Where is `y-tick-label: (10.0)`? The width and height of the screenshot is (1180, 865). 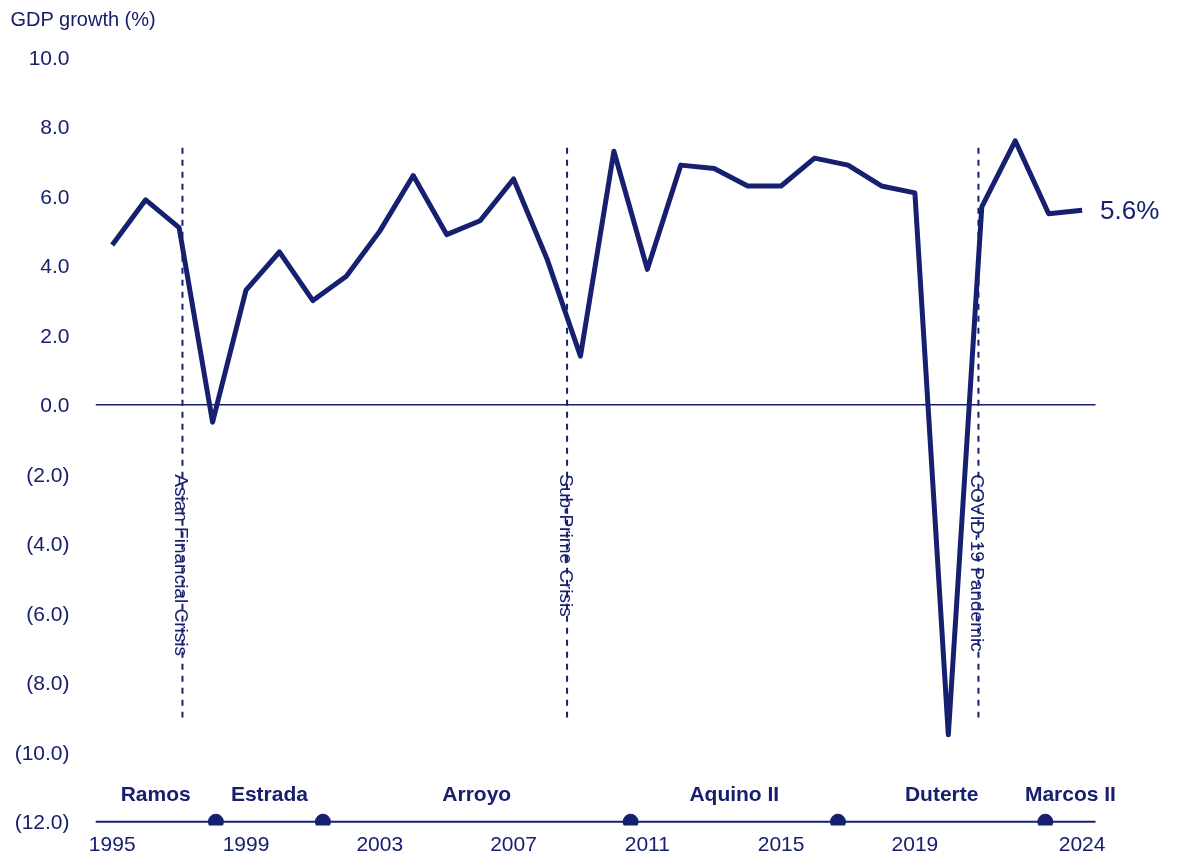 y-tick-label: (10.0) is located at coordinates (42, 752).